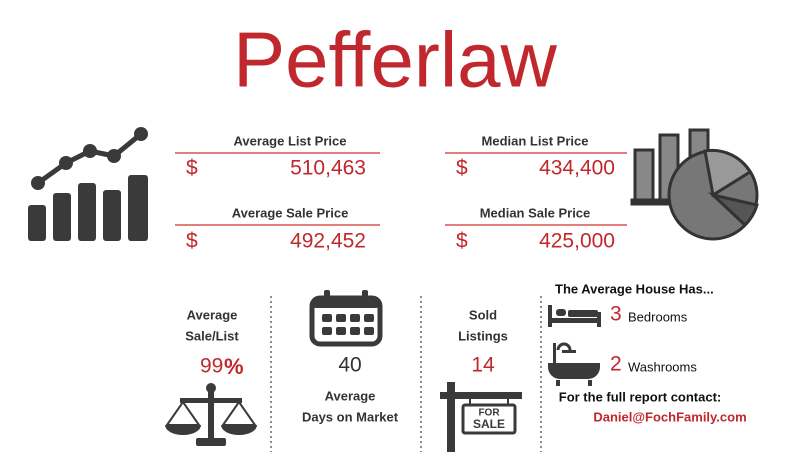 The height and width of the screenshot is (462, 790). I want to click on room-count: 2, so click(616, 364).